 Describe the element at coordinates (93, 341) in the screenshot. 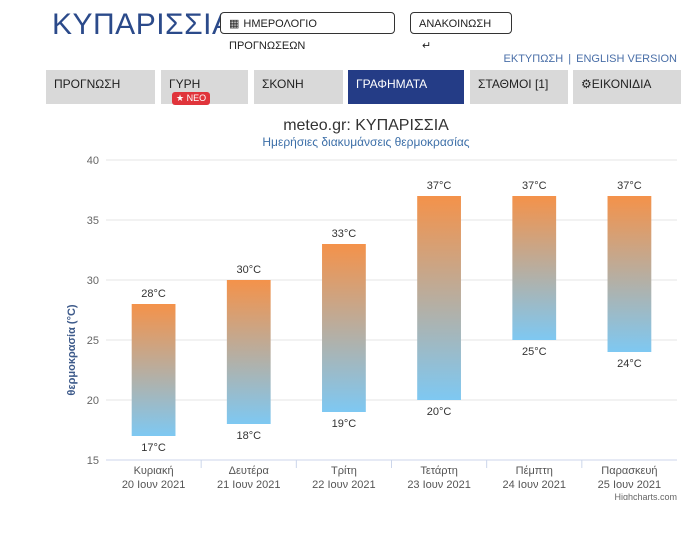

I see `y-tick-label: 25` at that location.